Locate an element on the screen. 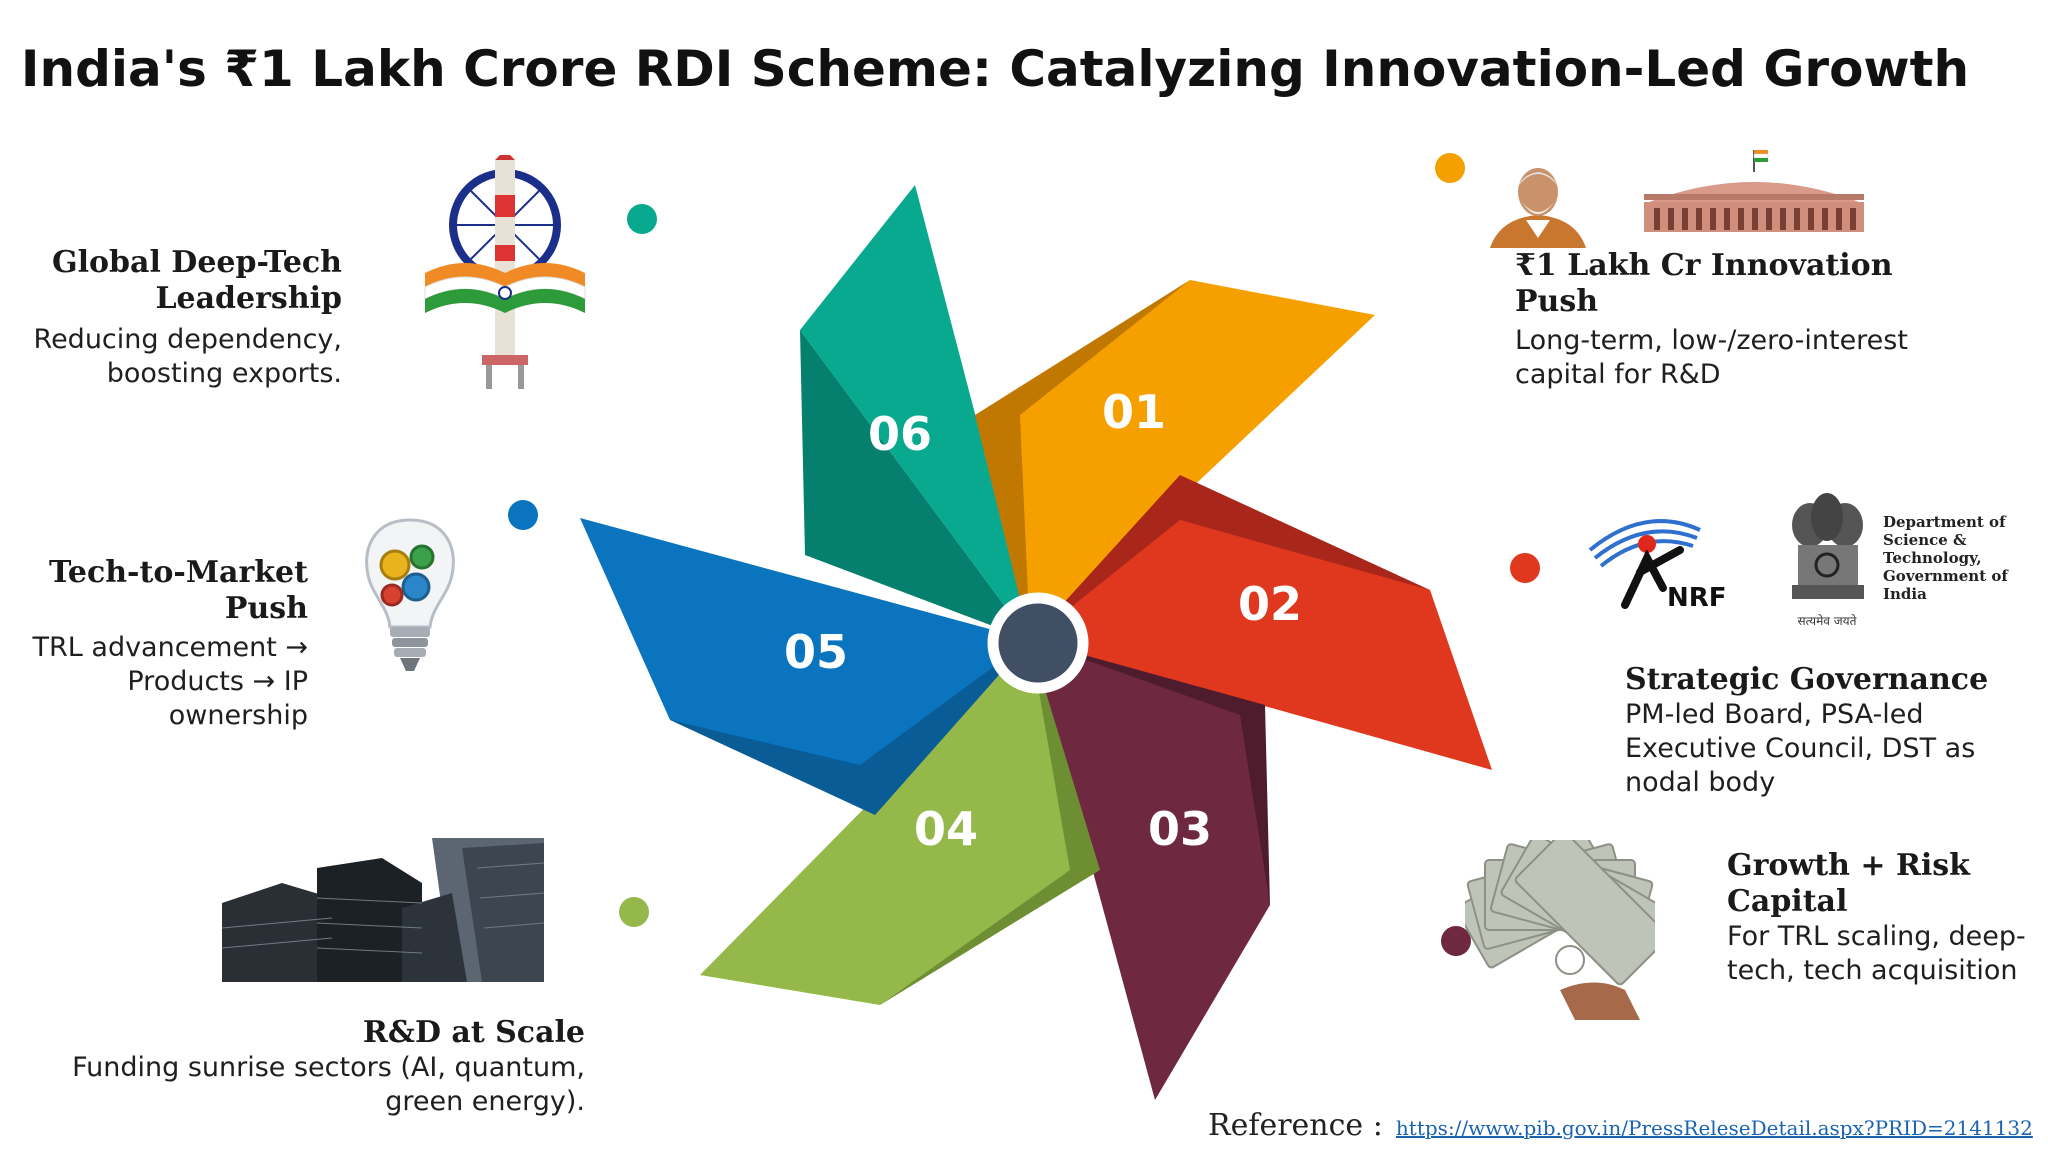 The image size is (2048, 1152). petal-03-number: 03 is located at coordinates (1180, 829).